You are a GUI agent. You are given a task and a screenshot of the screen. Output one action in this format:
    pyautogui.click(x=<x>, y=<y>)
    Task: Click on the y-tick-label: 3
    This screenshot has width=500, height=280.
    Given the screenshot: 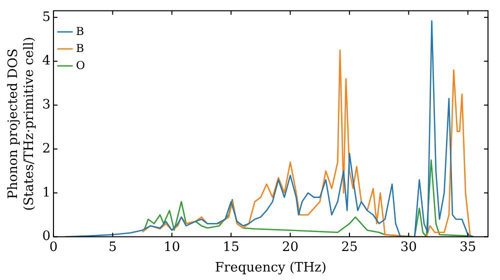 What is the action you would take?
    pyautogui.click(x=46, y=105)
    